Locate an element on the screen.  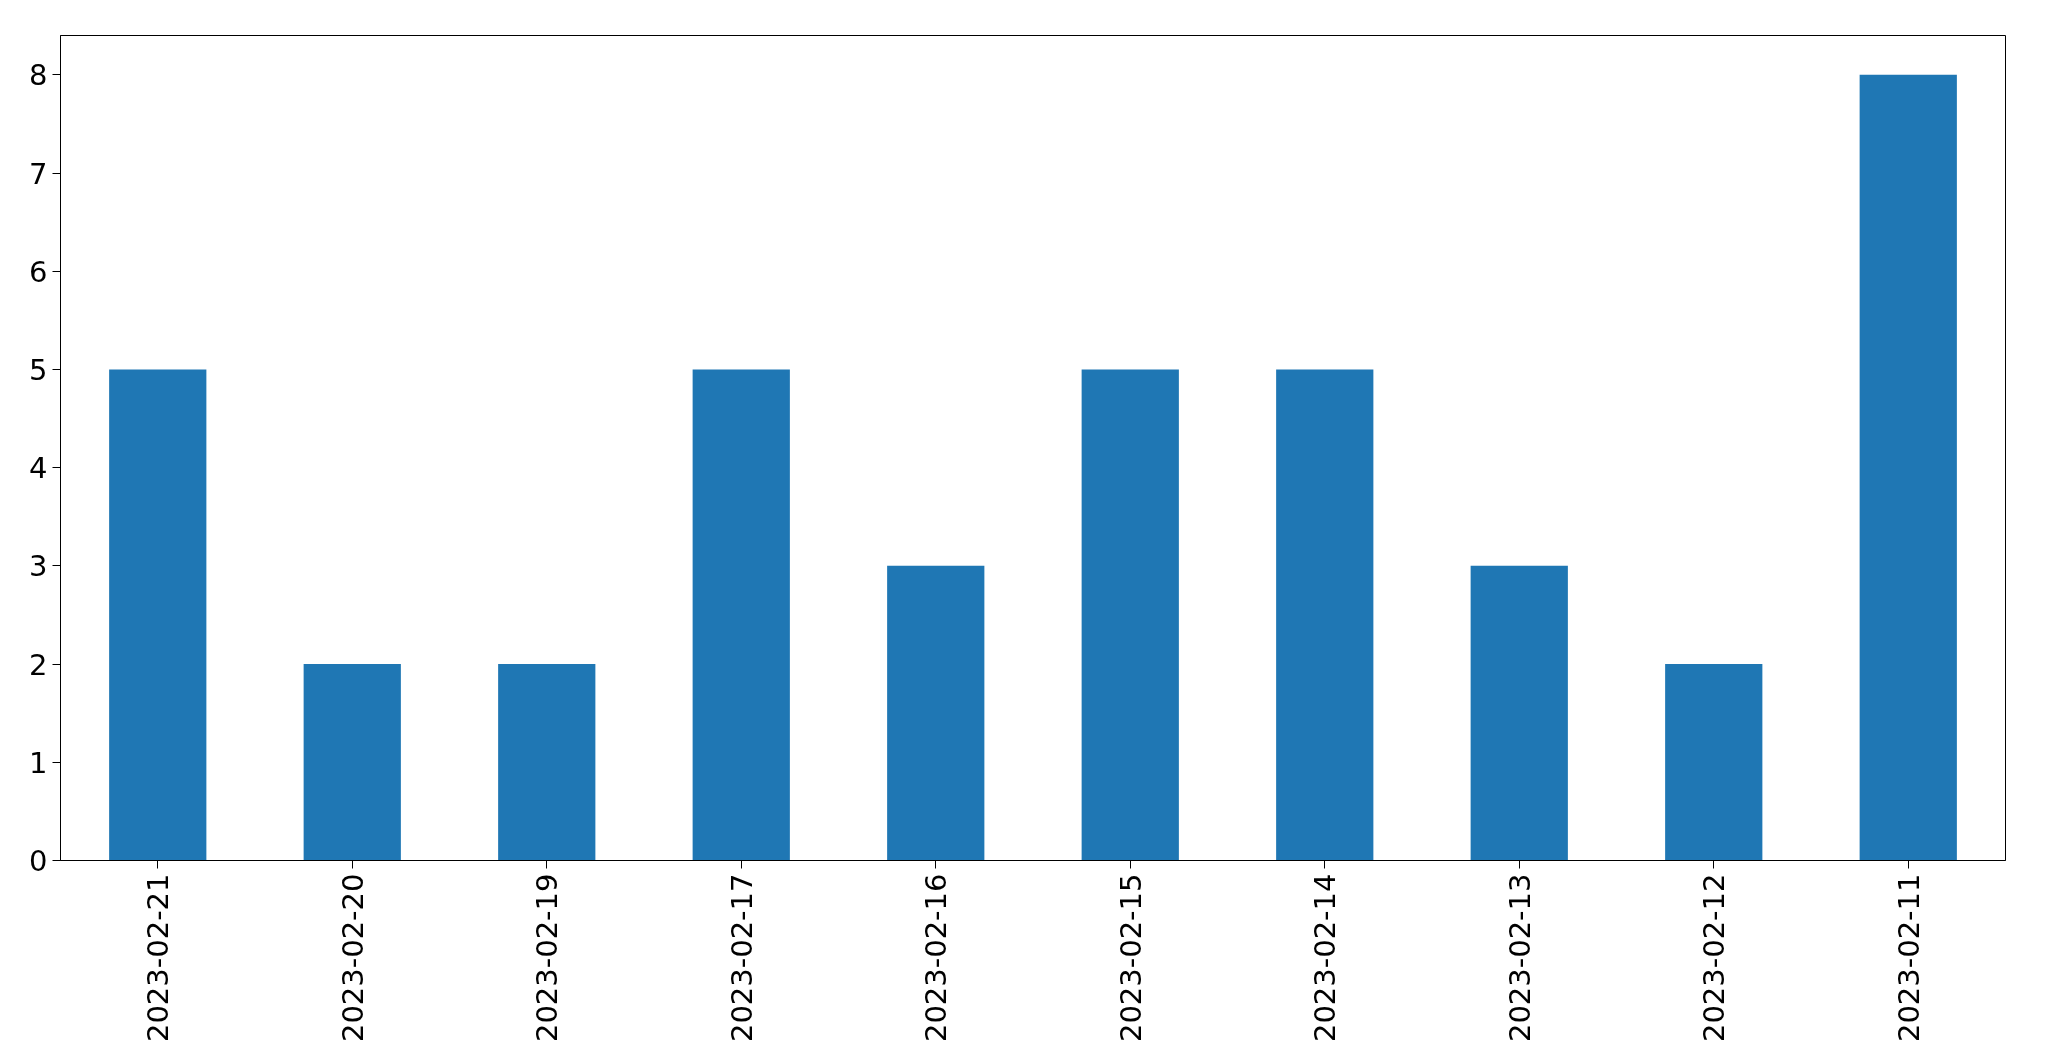
y-tick-label: 4 is located at coordinates (38, 468).